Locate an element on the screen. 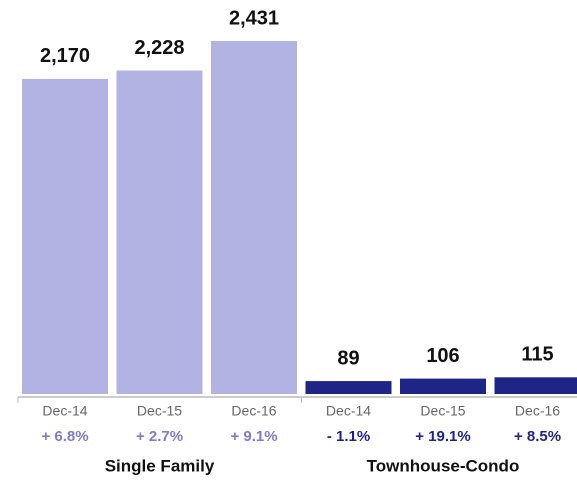 This screenshot has height=482, width=577. value-label: 89 is located at coordinates (348, 358).